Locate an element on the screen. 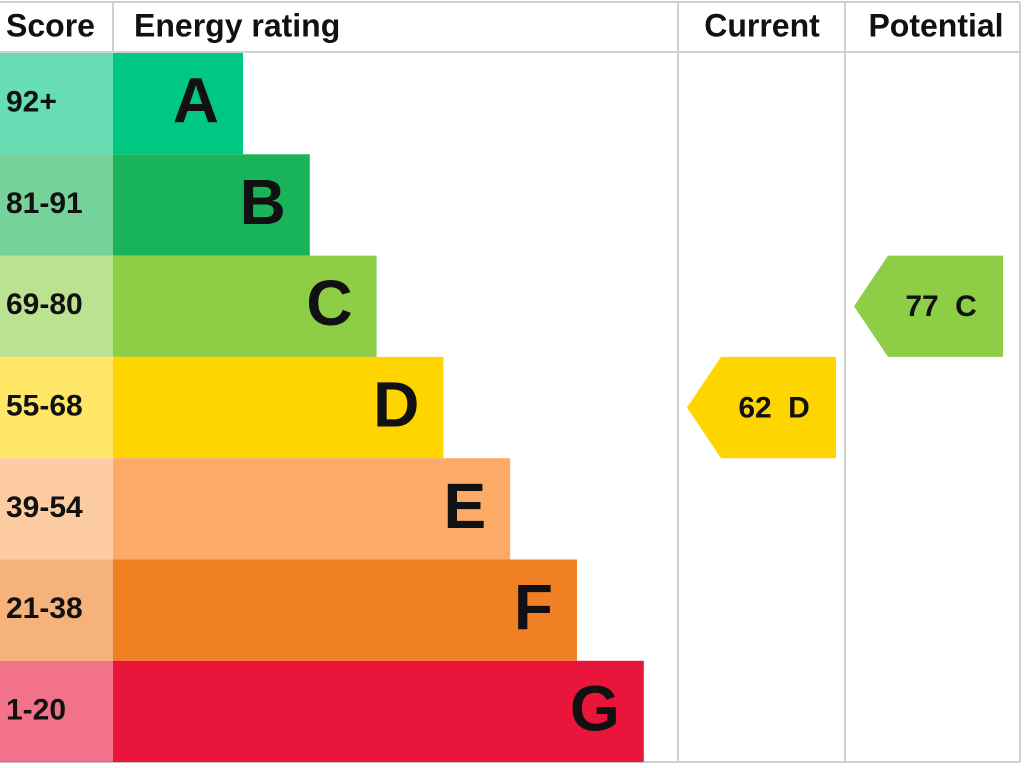  current-arrow is located at coordinates (761, 407).